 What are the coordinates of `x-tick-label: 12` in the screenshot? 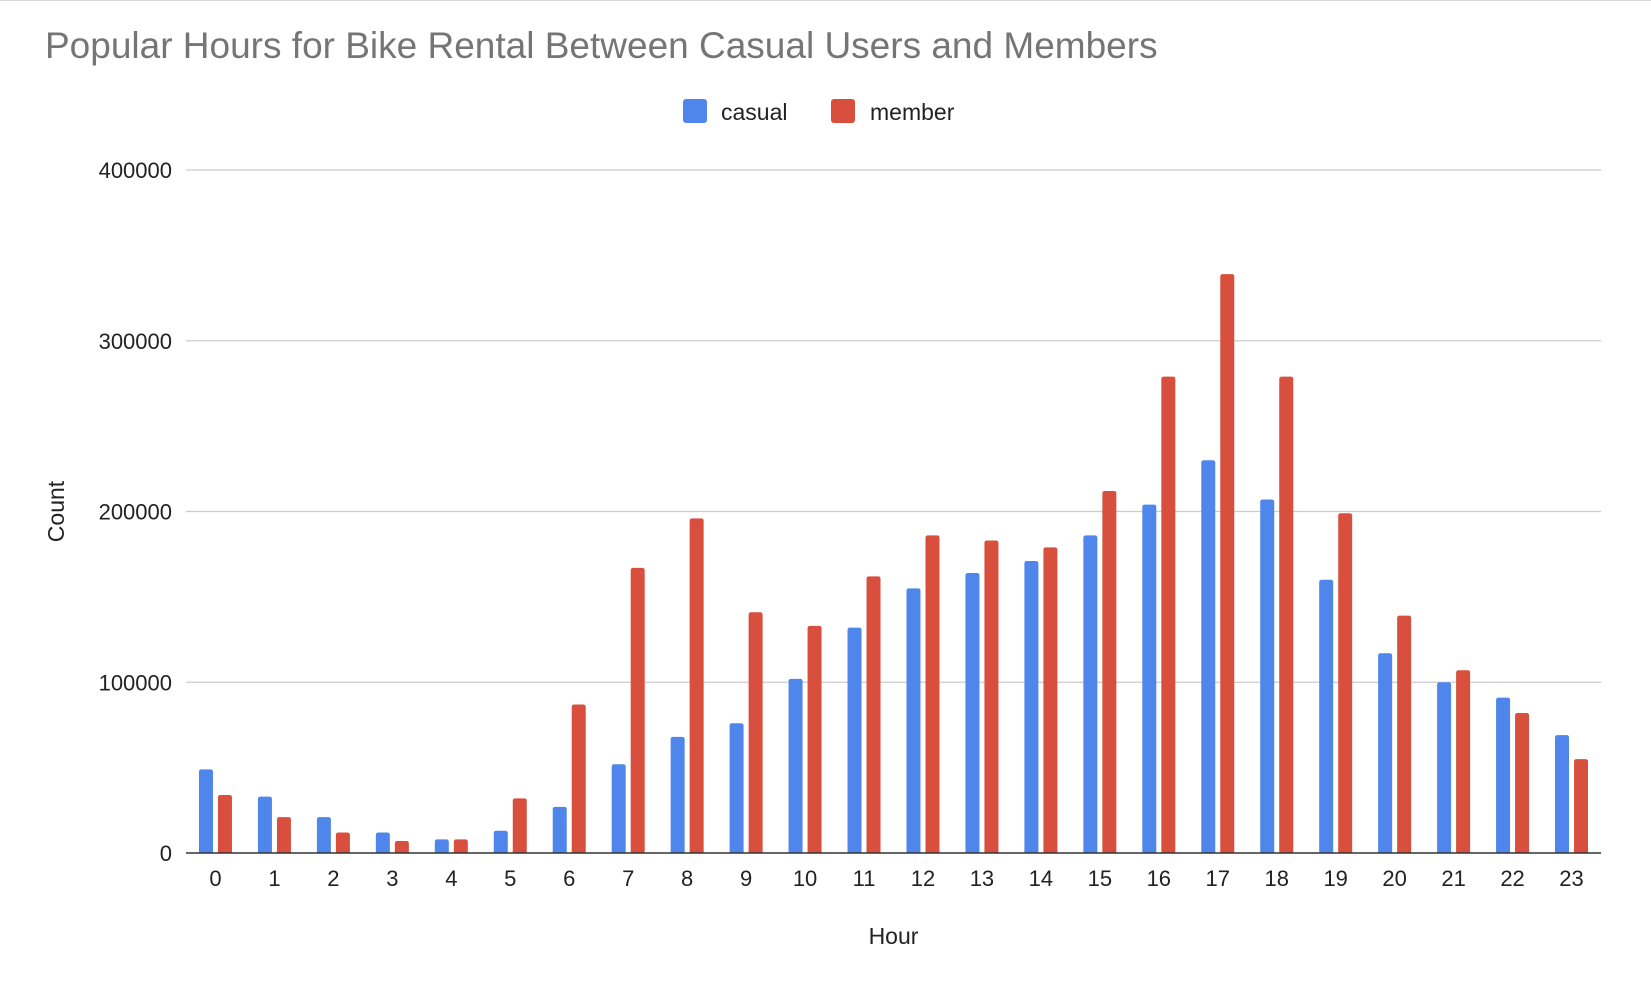 It's located at (923, 878).